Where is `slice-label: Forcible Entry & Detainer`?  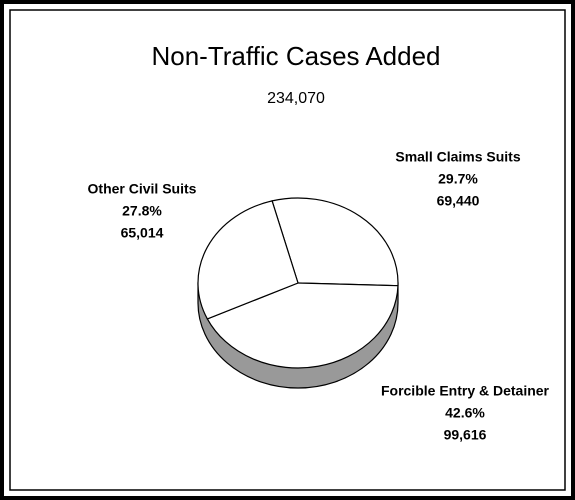
slice-label: Forcible Entry & Detainer is located at coordinates (465, 391).